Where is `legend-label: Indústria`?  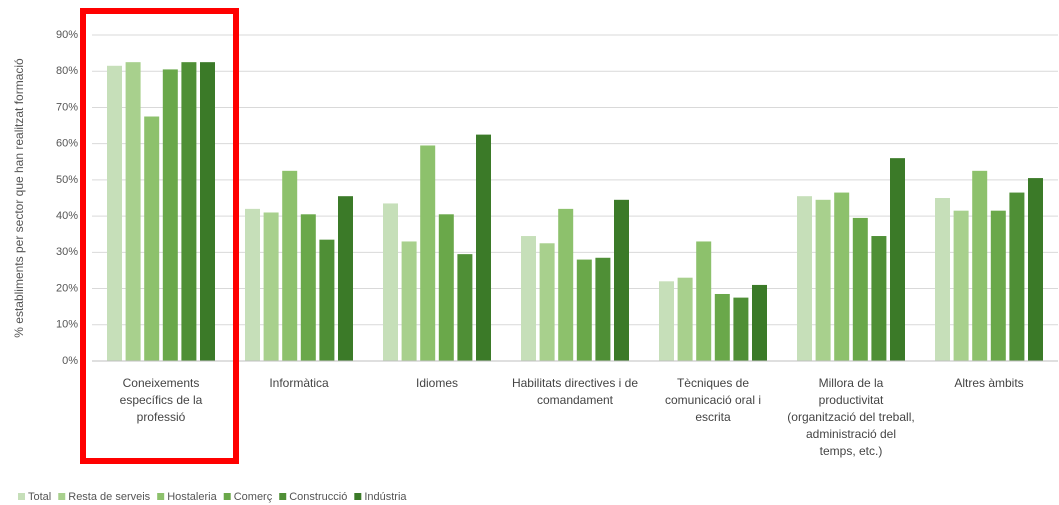
legend-label: Indústria is located at coordinates (385, 497).